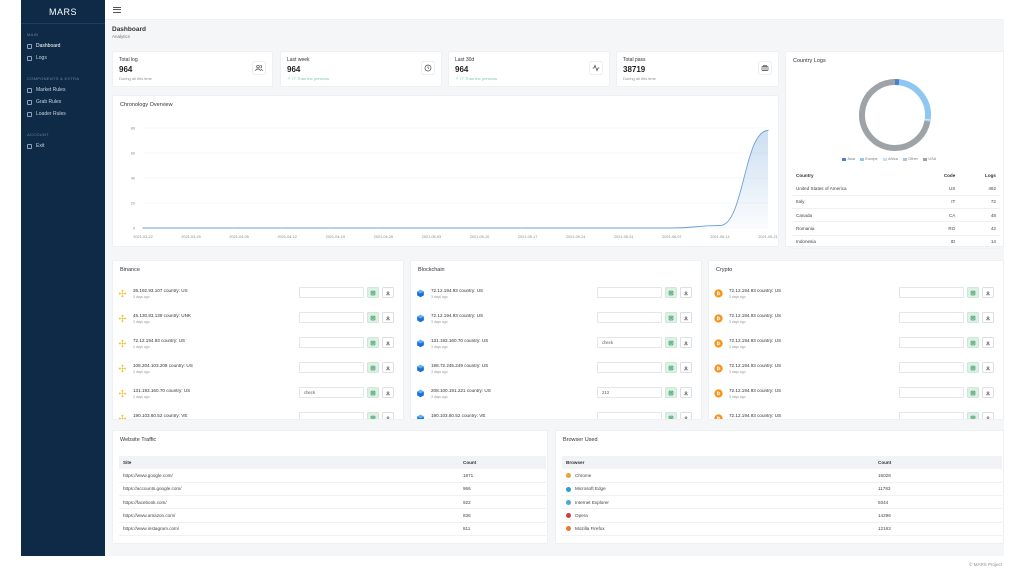 Image resolution: width=1024 pixels, height=576 pixels. What do you see at coordinates (63, 90) in the screenshot?
I see `sidebar-item-market-rules: Market Rules` at bounding box center [63, 90].